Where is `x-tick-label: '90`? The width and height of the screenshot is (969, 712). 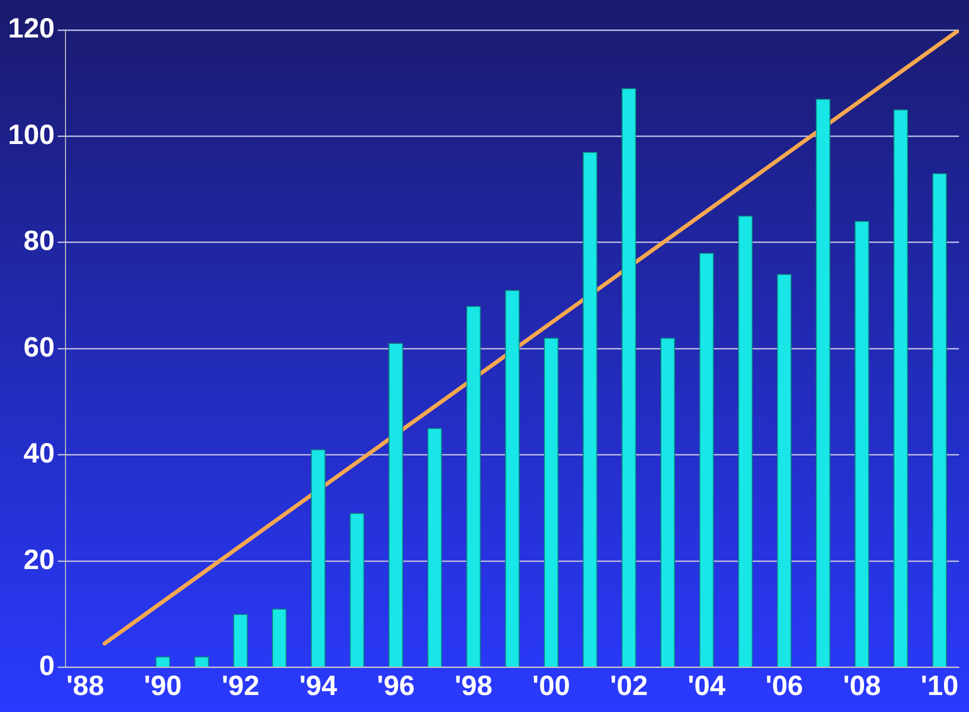
x-tick-label: '90 is located at coordinates (163, 685).